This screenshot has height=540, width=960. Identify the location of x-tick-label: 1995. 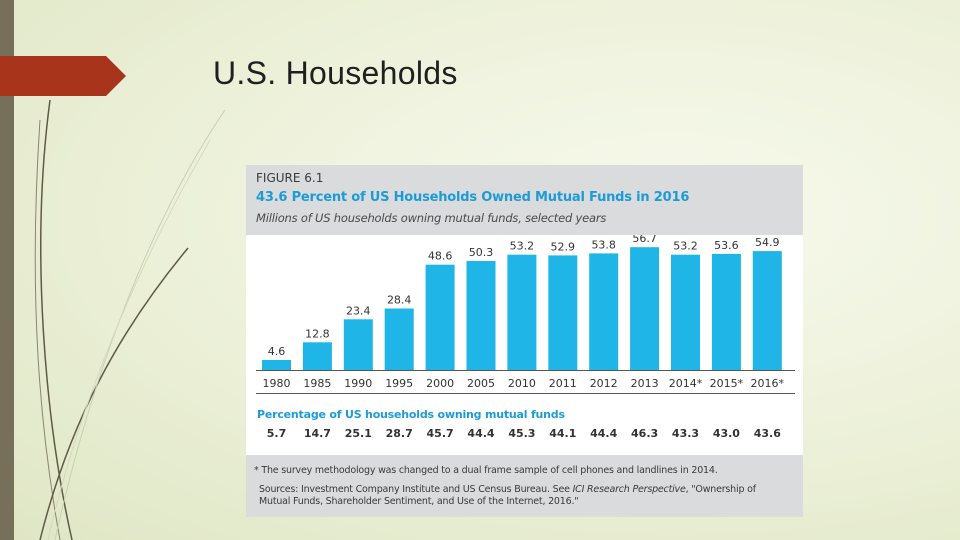
(399, 383).